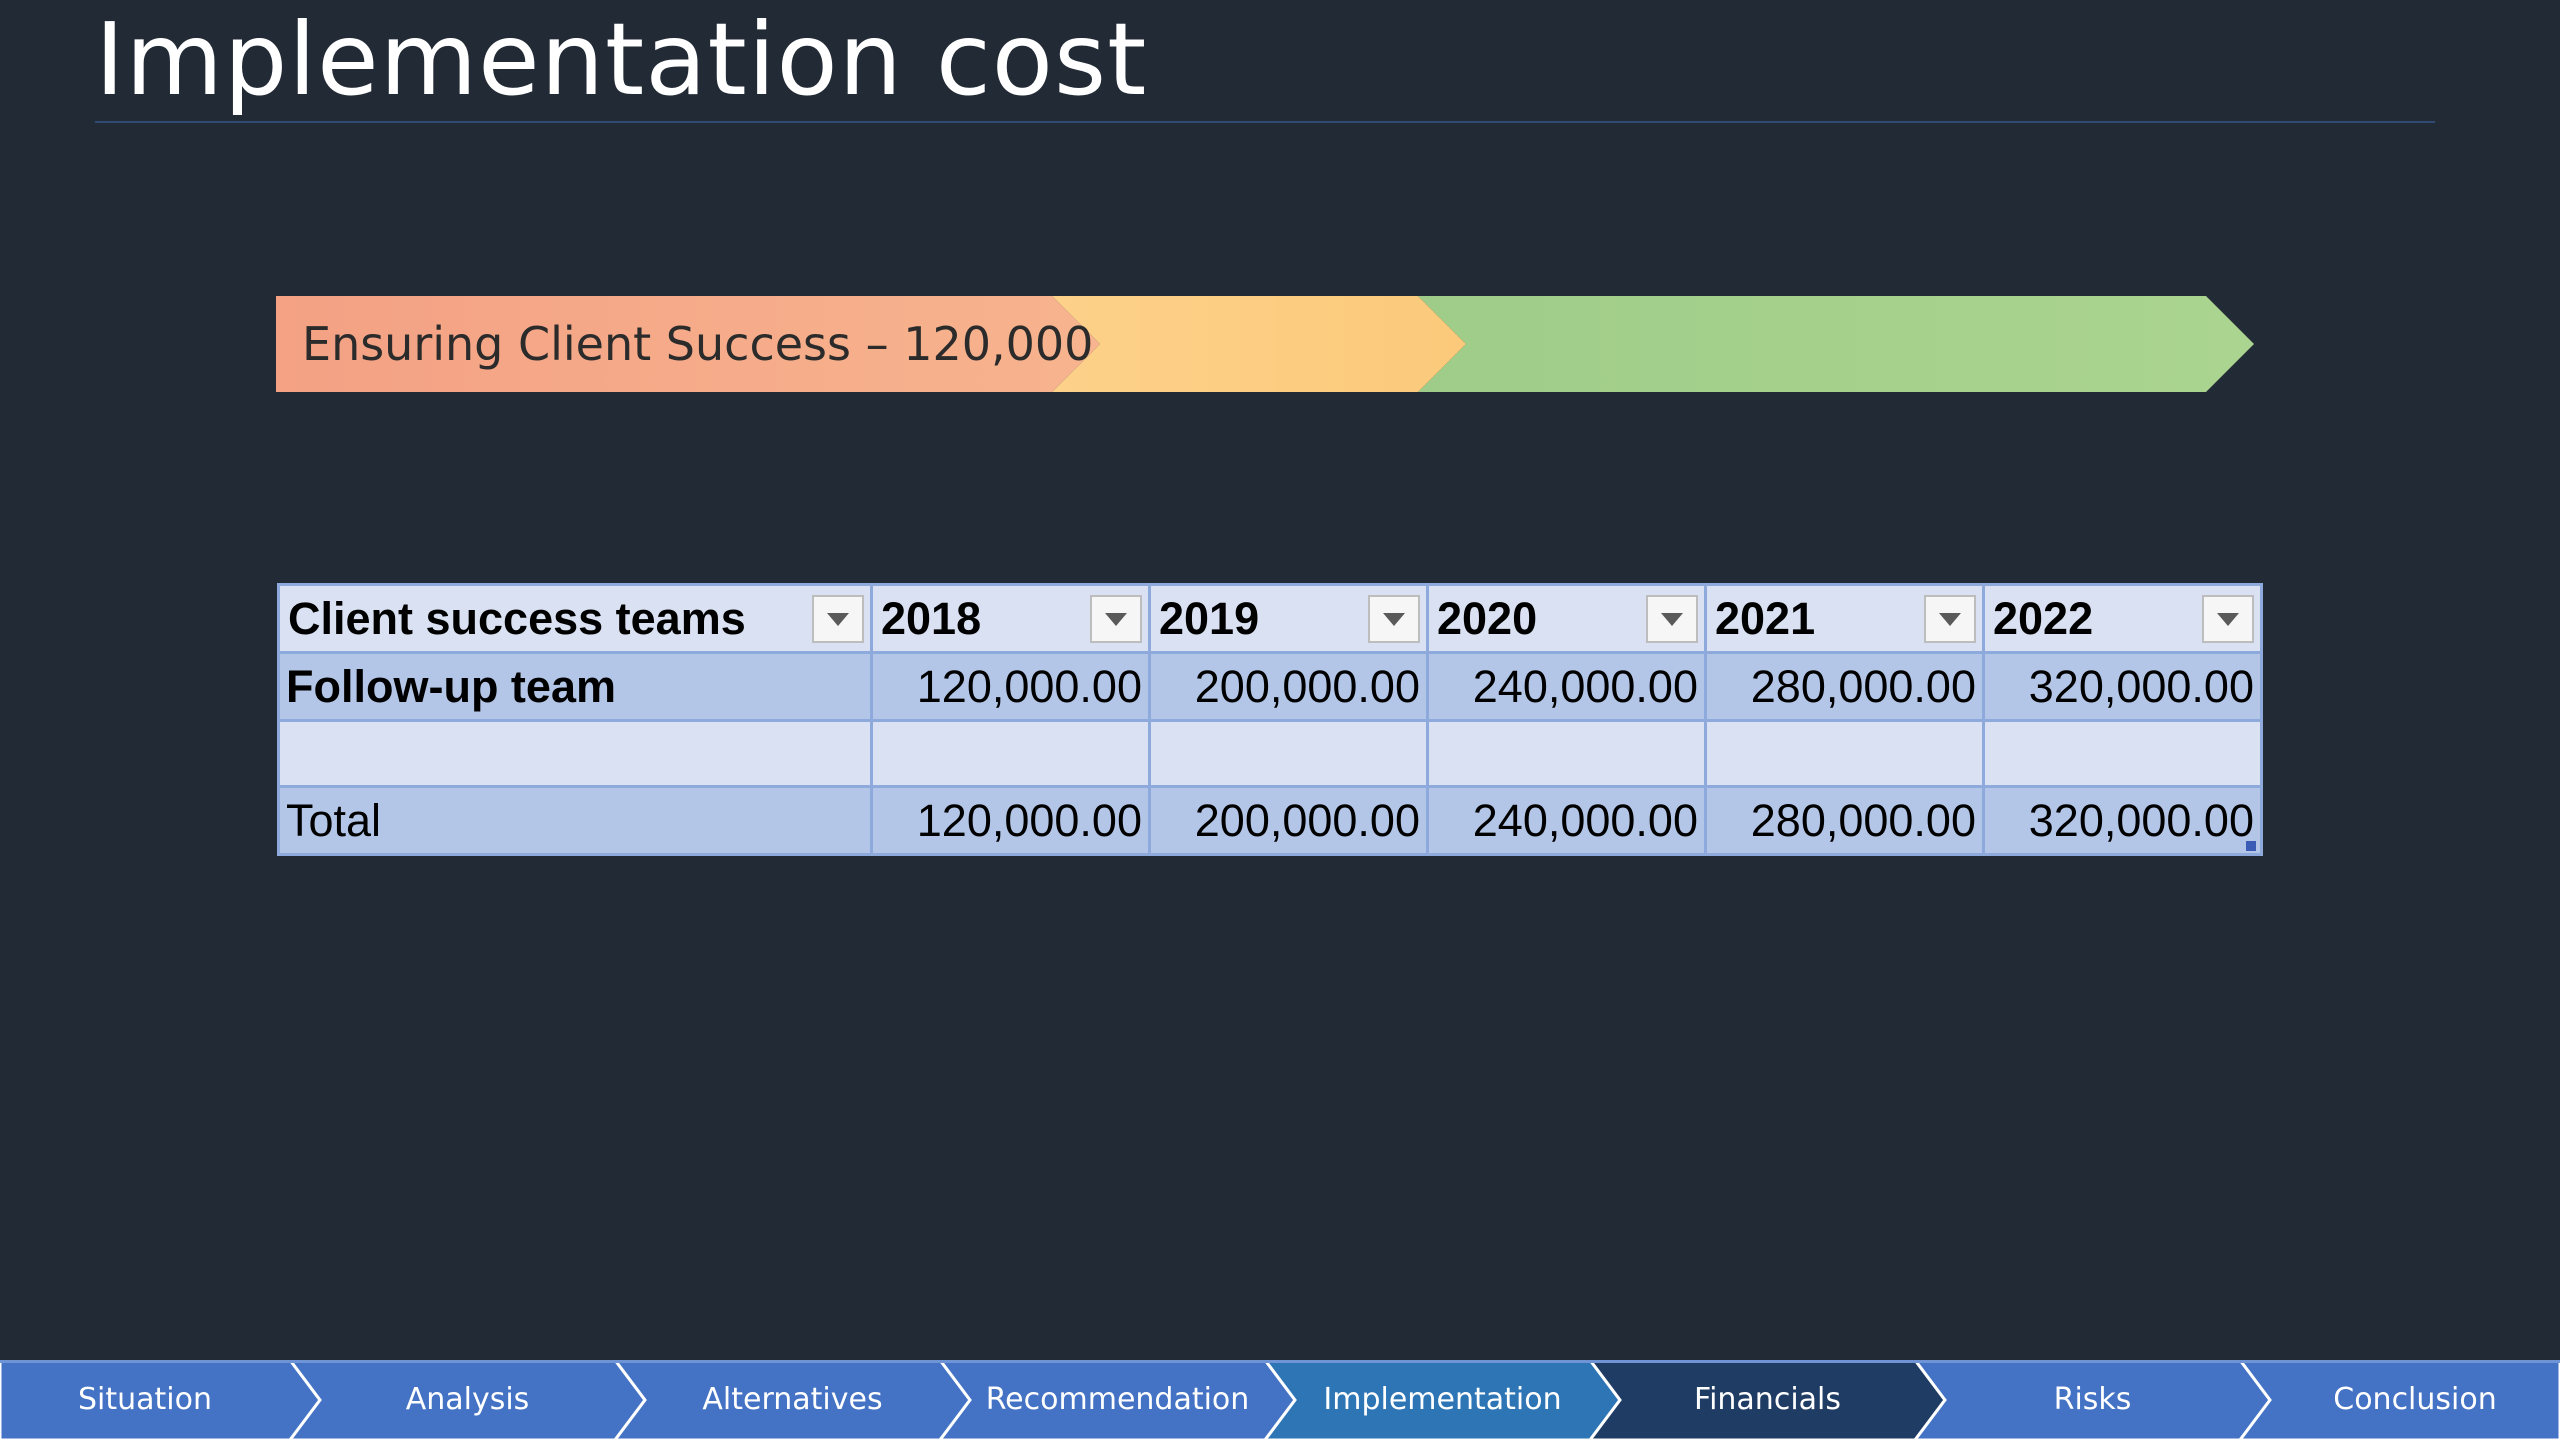  I want to click on header-label: 2021, so click(1765, 618).